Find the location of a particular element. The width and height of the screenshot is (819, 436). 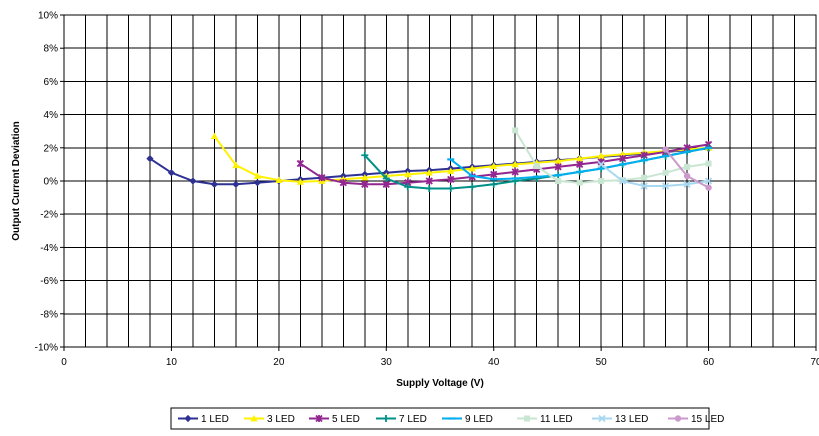

legend-entry: 1 LED is located at coordinates (203, 419).